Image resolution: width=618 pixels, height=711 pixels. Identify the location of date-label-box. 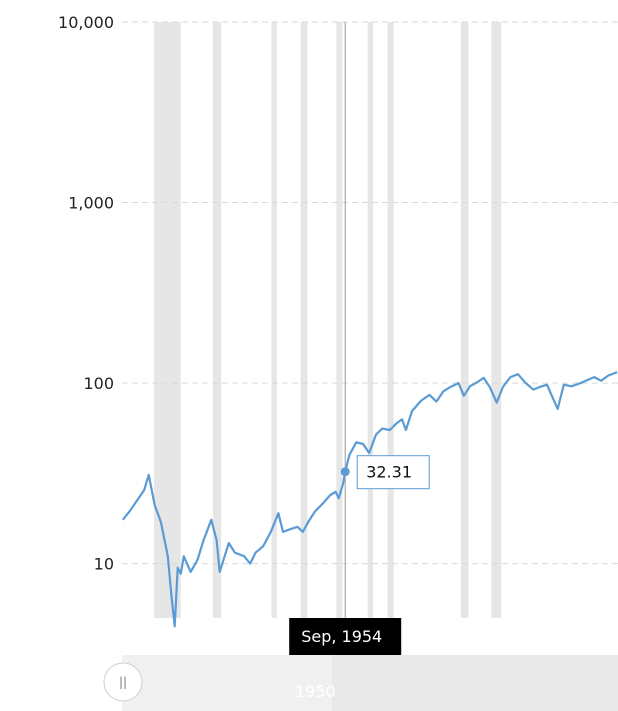
(345, 637).